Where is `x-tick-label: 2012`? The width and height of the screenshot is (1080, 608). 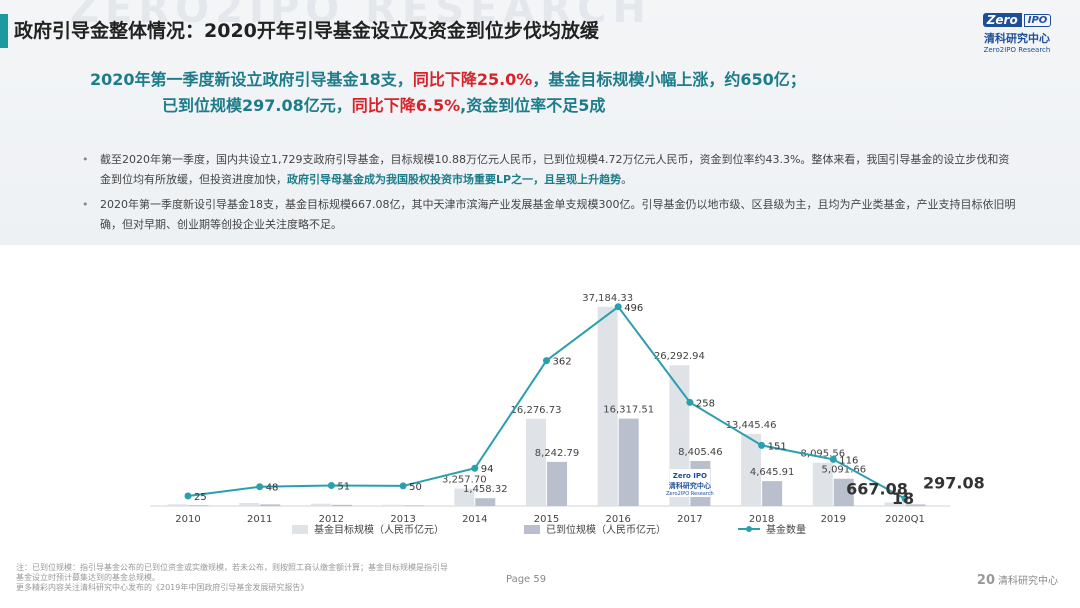 x-tick-label: 2012 is located at coordinates (331, 519).